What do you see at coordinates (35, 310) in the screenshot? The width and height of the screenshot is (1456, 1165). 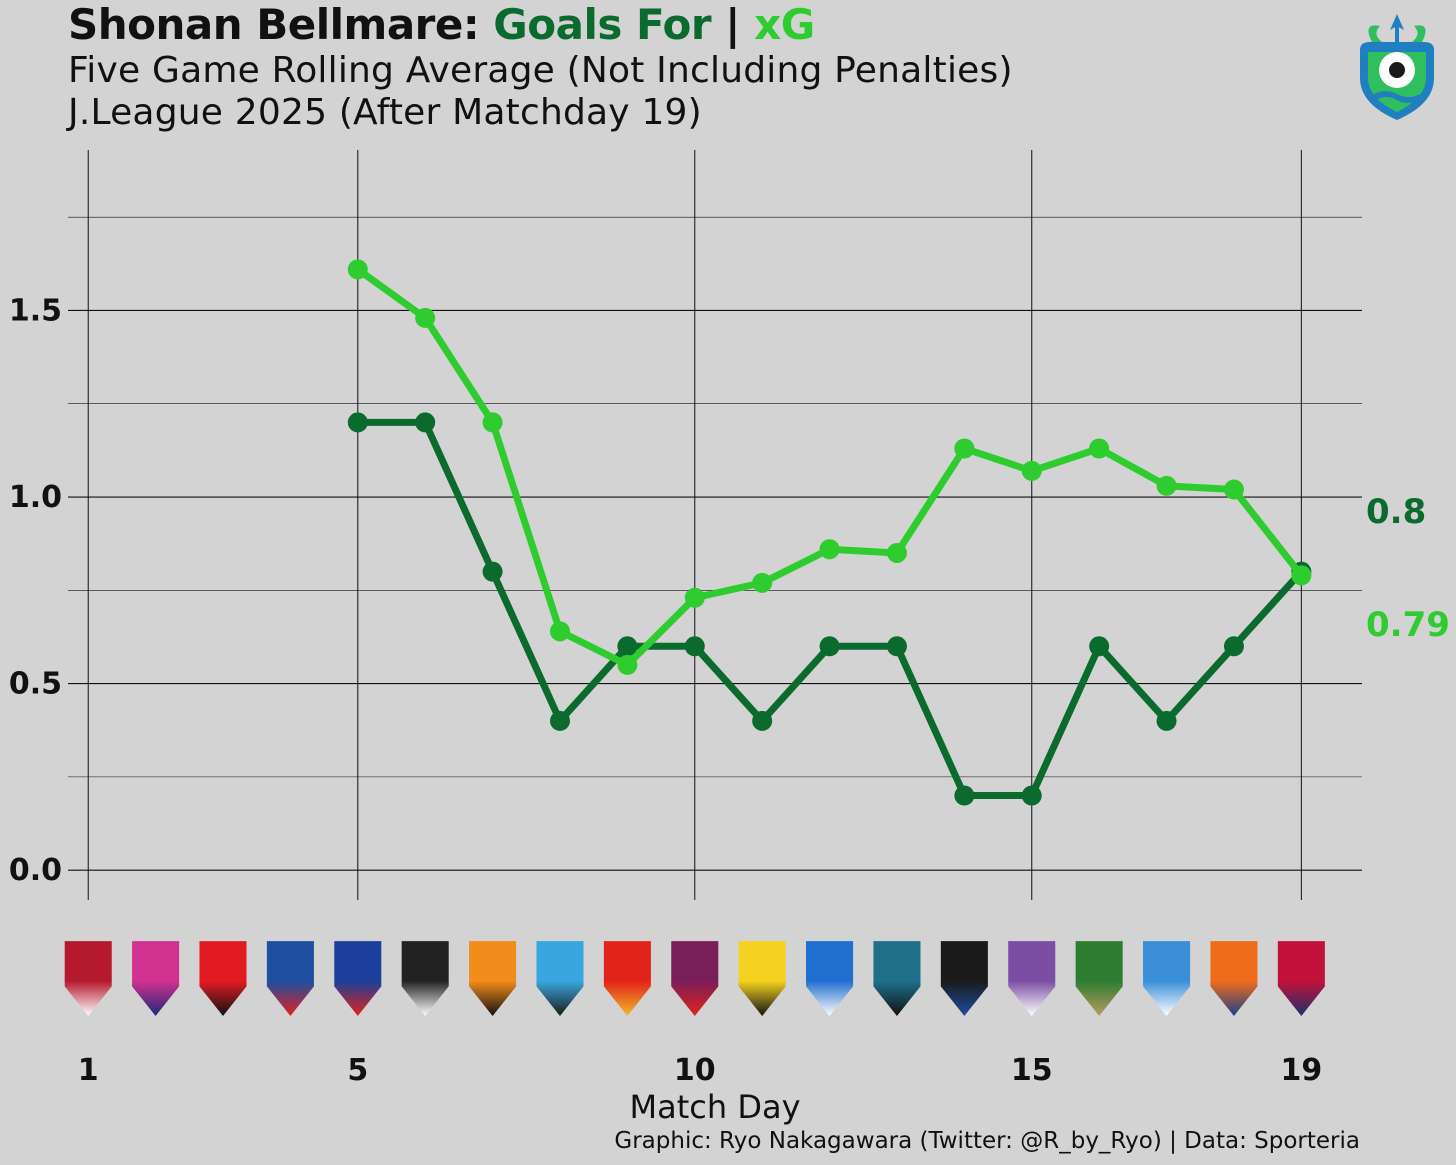 I see `y-tick-label: 1.5` at bounding box center [35, 310].